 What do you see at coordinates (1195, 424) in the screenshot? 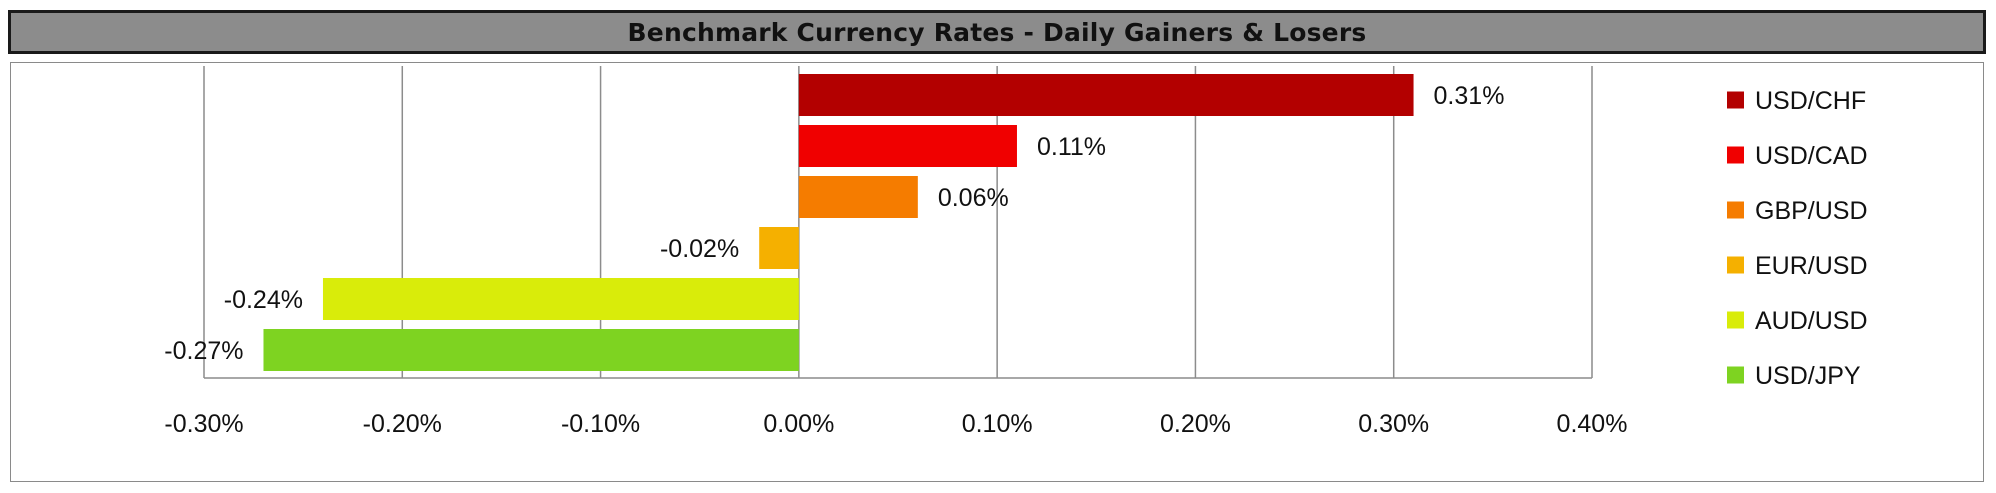
I see `x-tick-label: 0.20%` at bounding box center [1195, 424].